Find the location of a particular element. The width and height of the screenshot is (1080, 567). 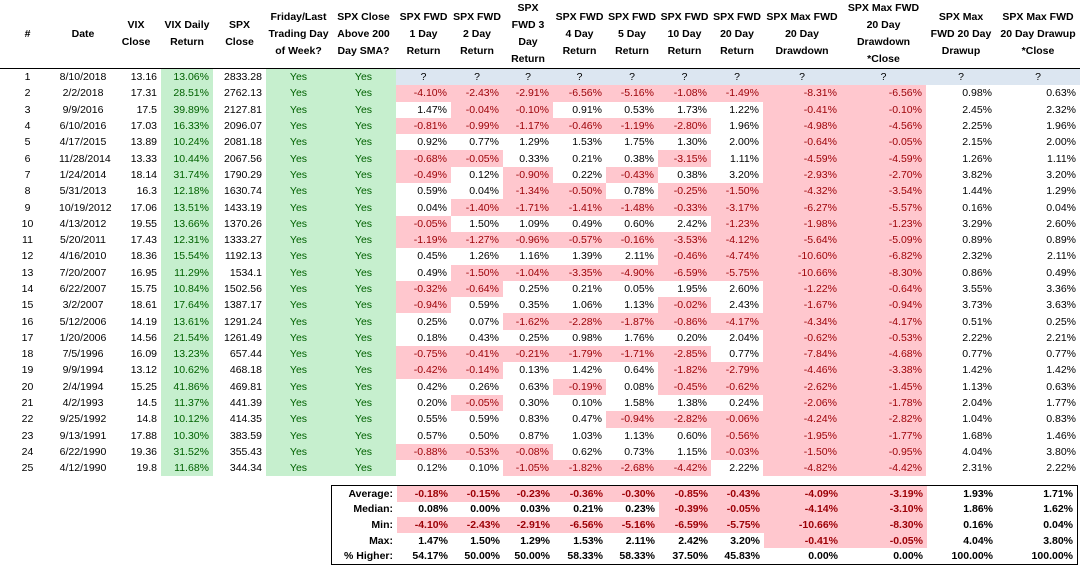

table-cell: -0.49% is located at coordinates (423, 175).